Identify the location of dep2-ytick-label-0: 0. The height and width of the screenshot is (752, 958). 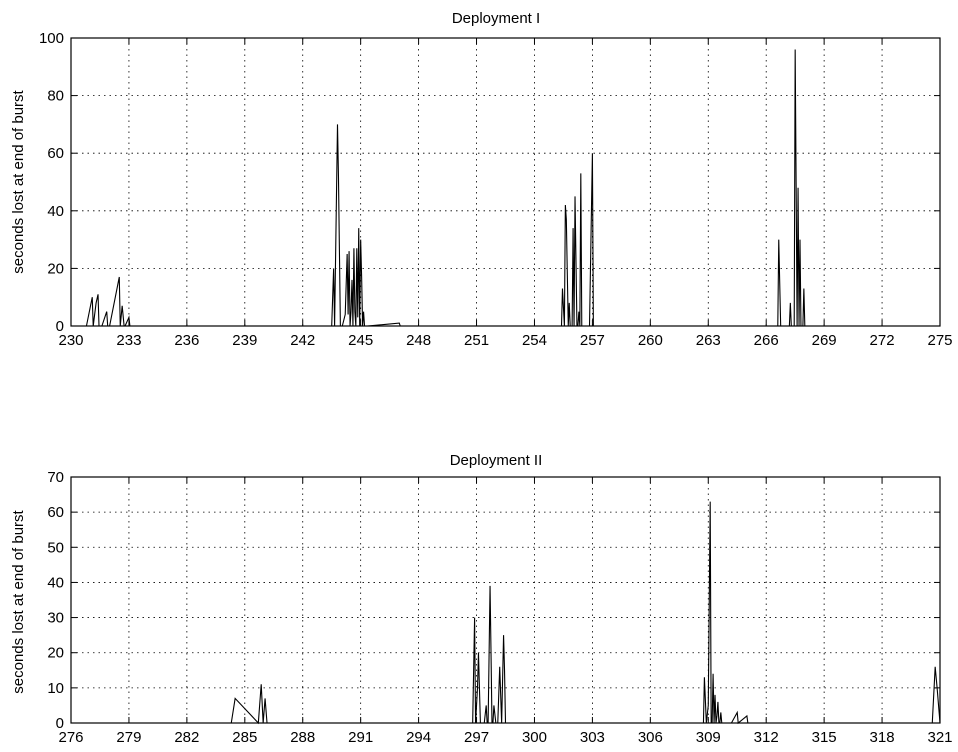
(60, 723).